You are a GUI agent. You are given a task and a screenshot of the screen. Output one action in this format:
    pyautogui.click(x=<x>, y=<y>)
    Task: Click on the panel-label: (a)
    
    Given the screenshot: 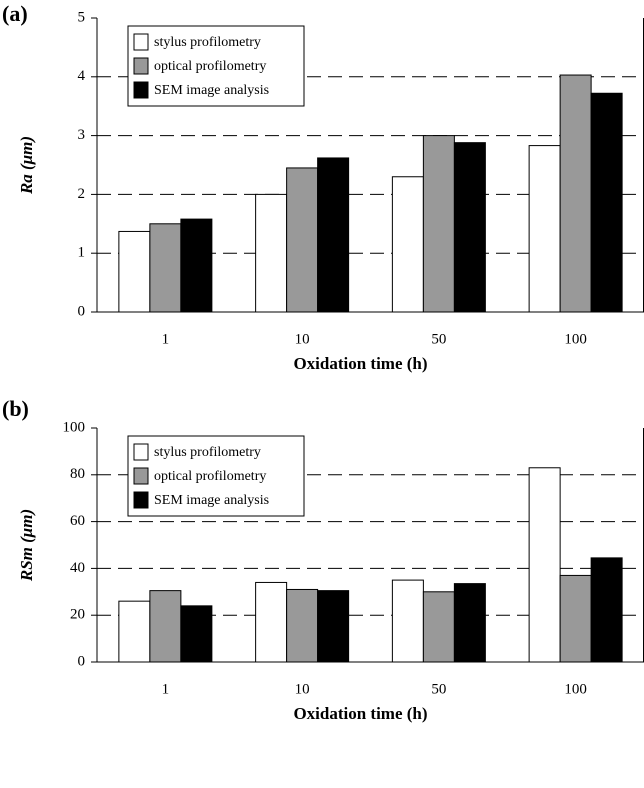 What is the action you would take?
    pyautogui.click(x=15, y=13)
    